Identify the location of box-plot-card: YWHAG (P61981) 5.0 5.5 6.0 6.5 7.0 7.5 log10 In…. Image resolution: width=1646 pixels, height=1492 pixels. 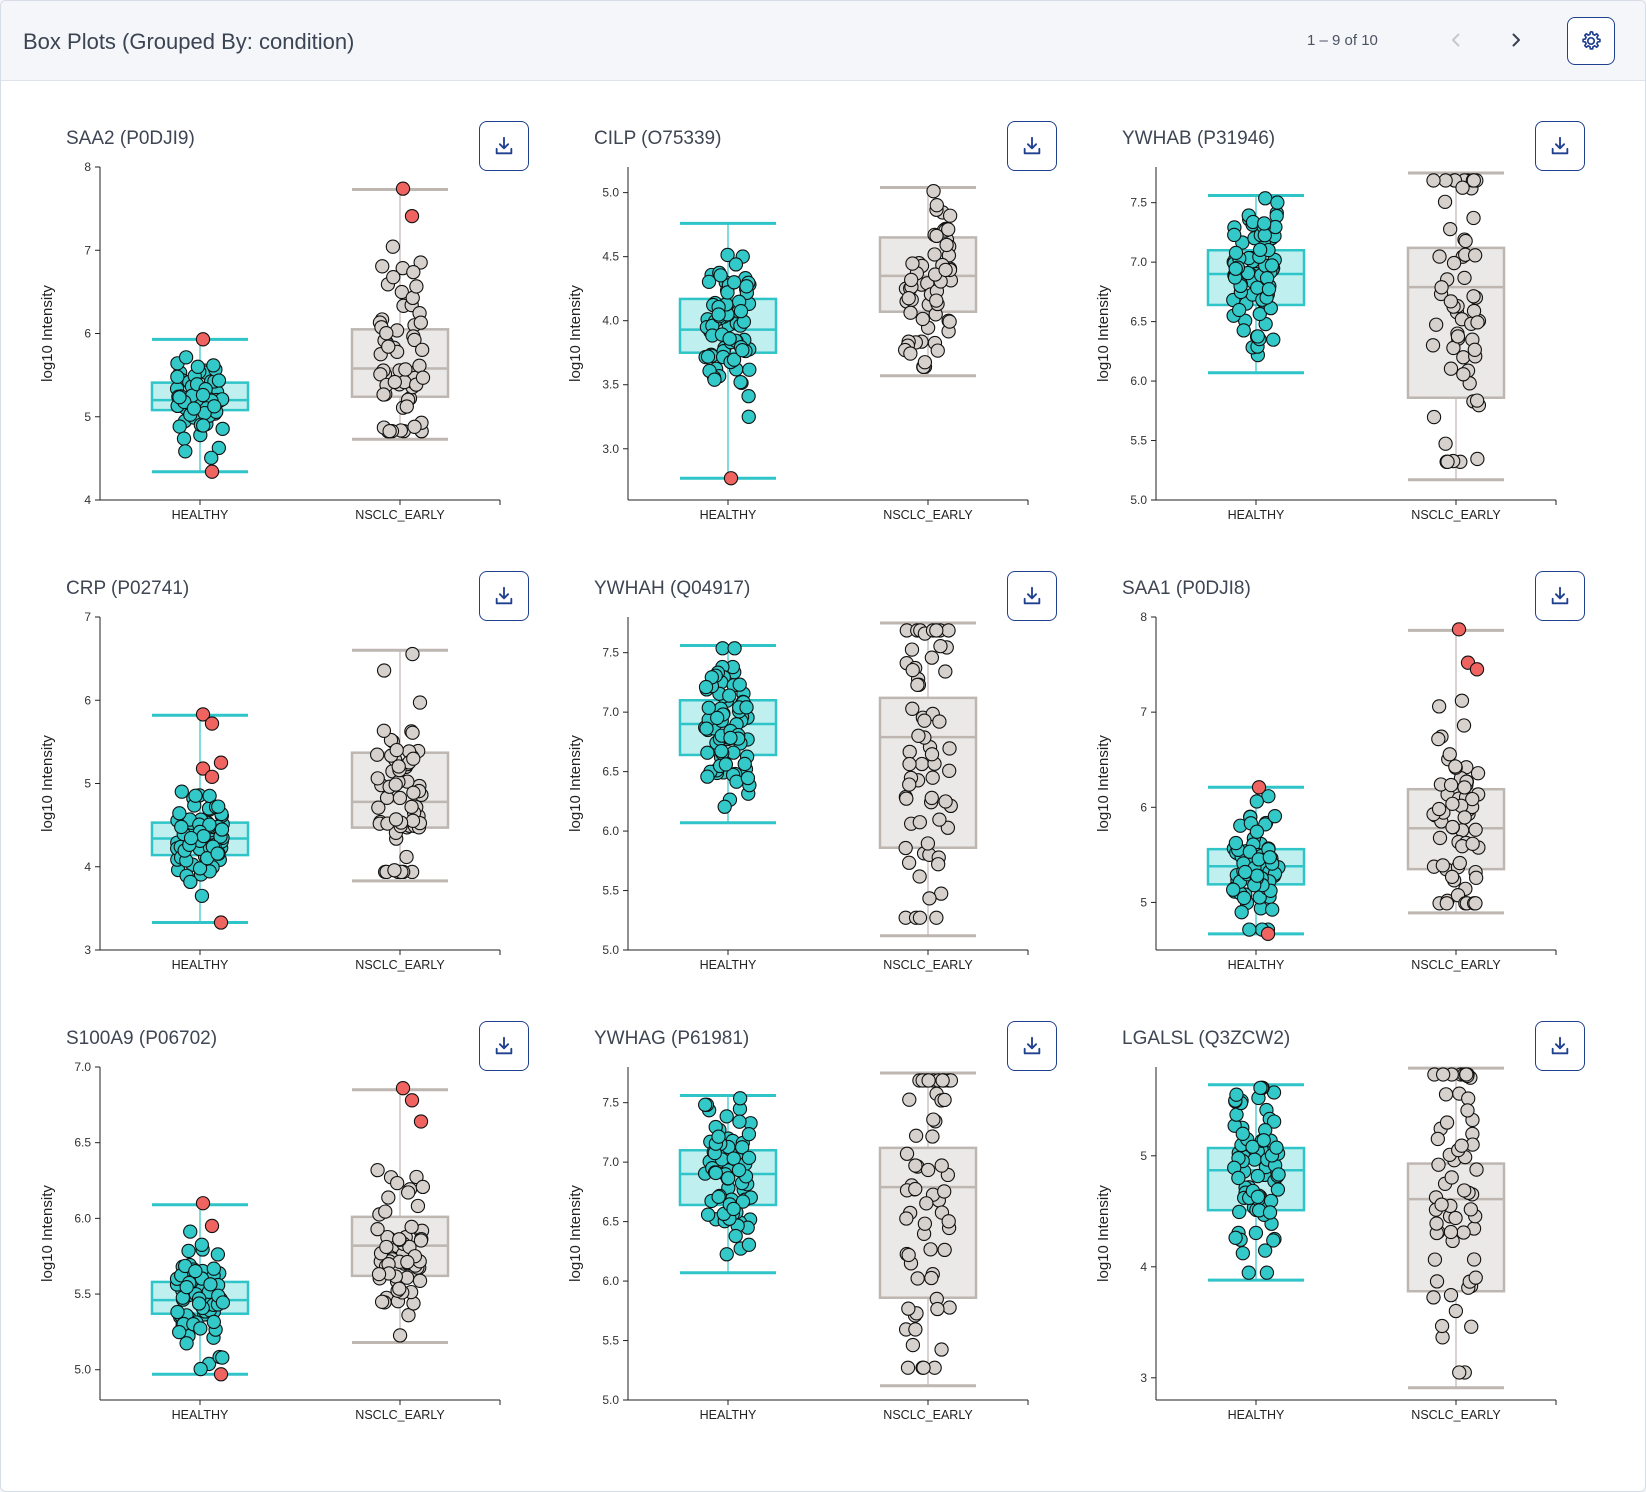
(823, 1234).